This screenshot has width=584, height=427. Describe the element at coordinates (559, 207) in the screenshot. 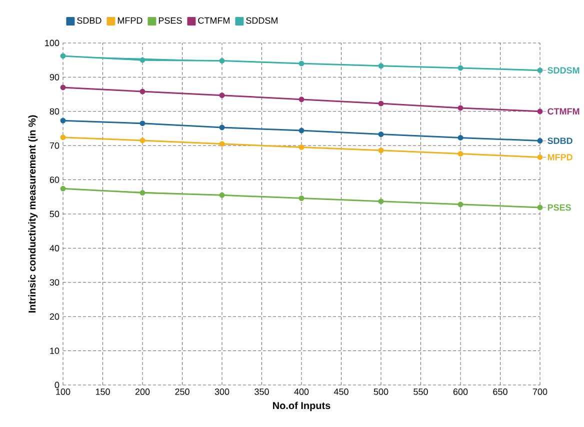

I see `text: PSES` at that location.